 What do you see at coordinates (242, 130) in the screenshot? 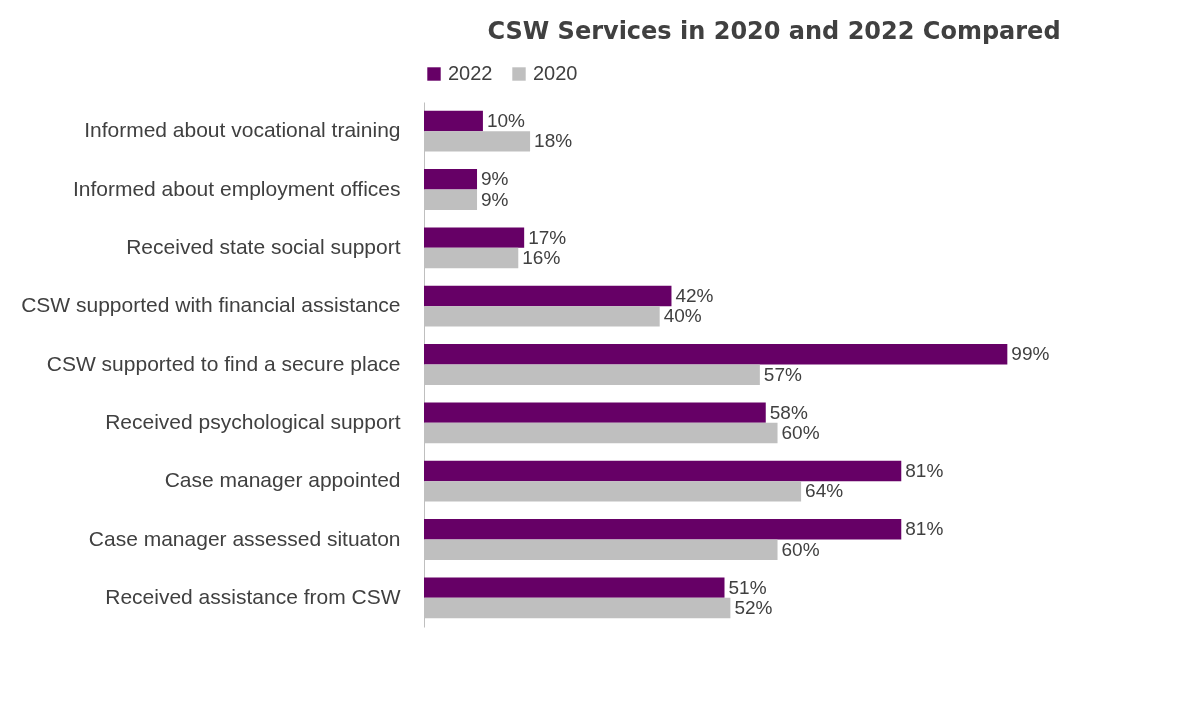
I see `y-tick-label: Informed about vocational training` at bounding box center [242, 130].